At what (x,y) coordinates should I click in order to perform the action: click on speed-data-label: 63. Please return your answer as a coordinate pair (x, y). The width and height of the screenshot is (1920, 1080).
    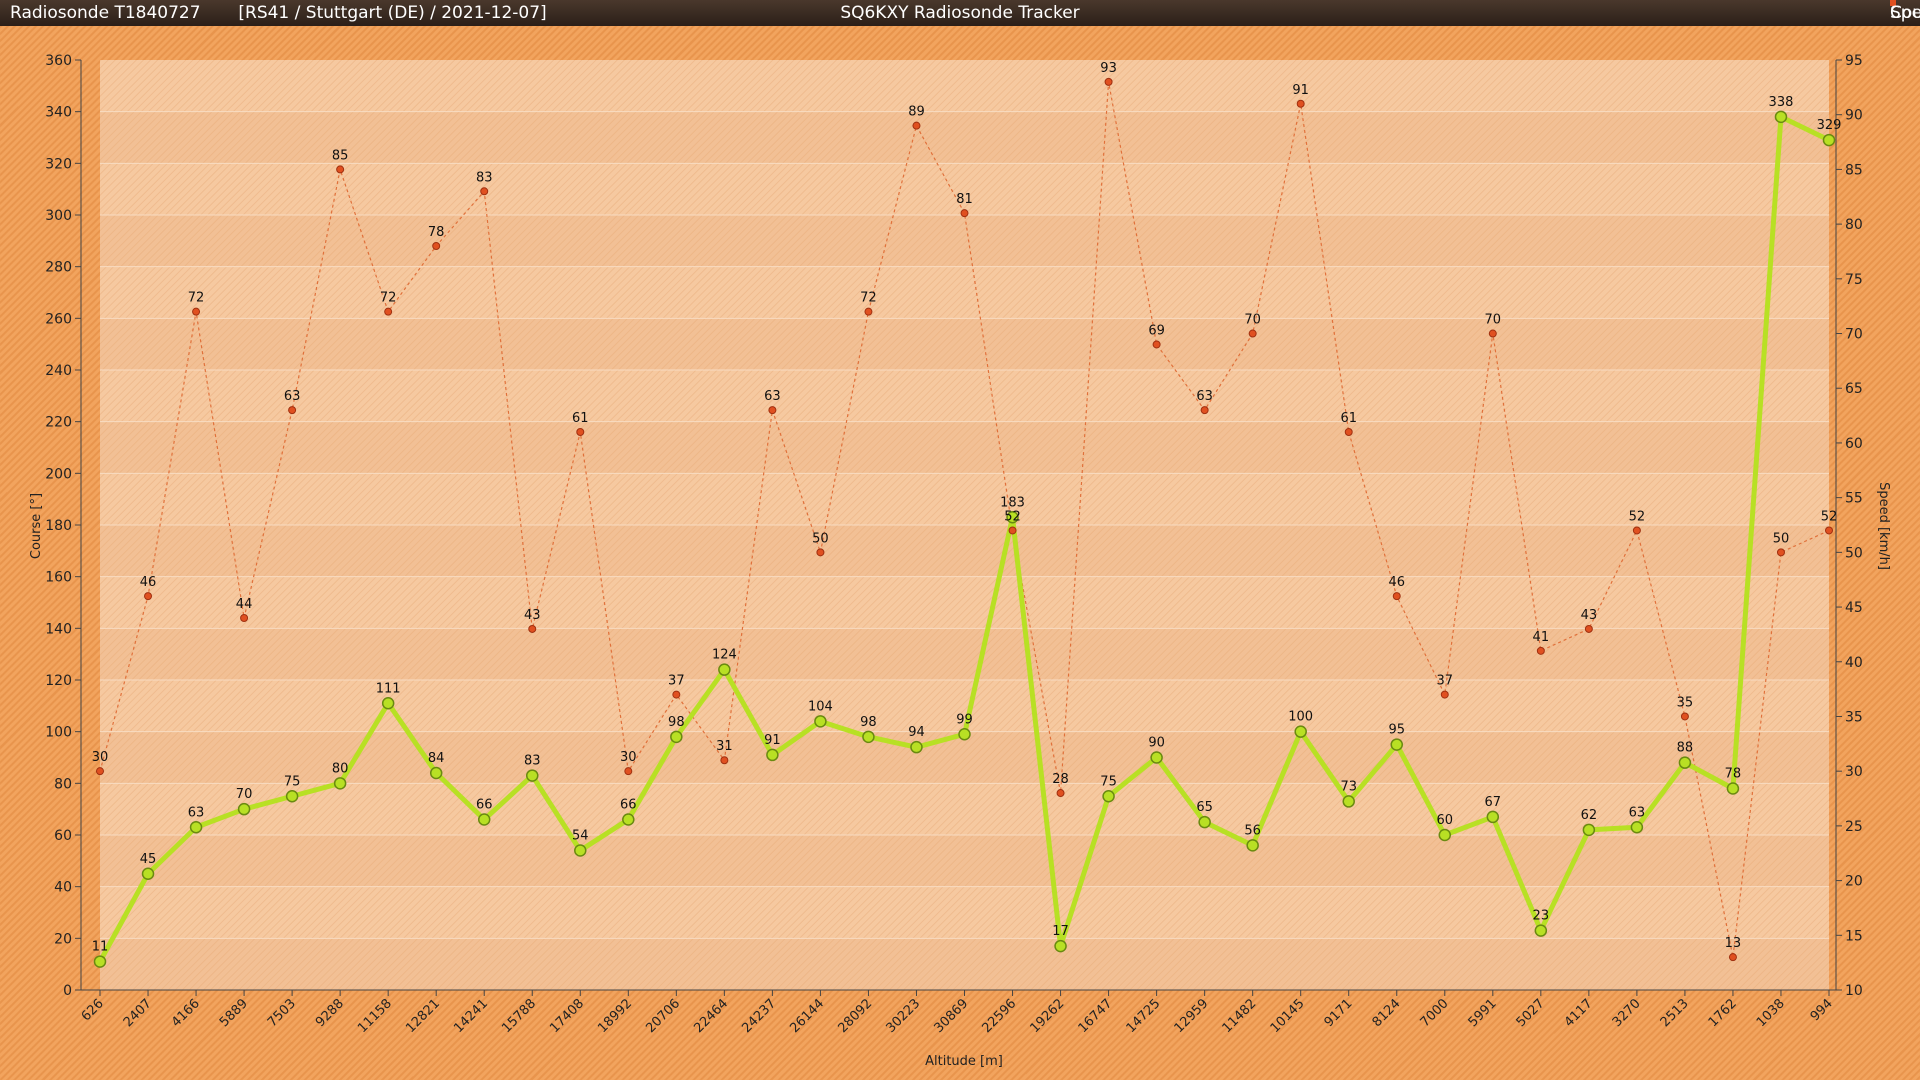
    Looking at the image, I should click on (292, 396).